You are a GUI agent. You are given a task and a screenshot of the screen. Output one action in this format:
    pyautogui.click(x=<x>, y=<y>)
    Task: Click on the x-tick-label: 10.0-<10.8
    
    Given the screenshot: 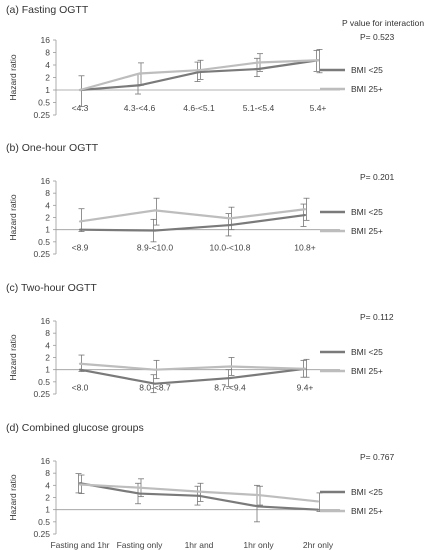 What is the action you would take?
    pyautogui.click(x=230, y=248)
    